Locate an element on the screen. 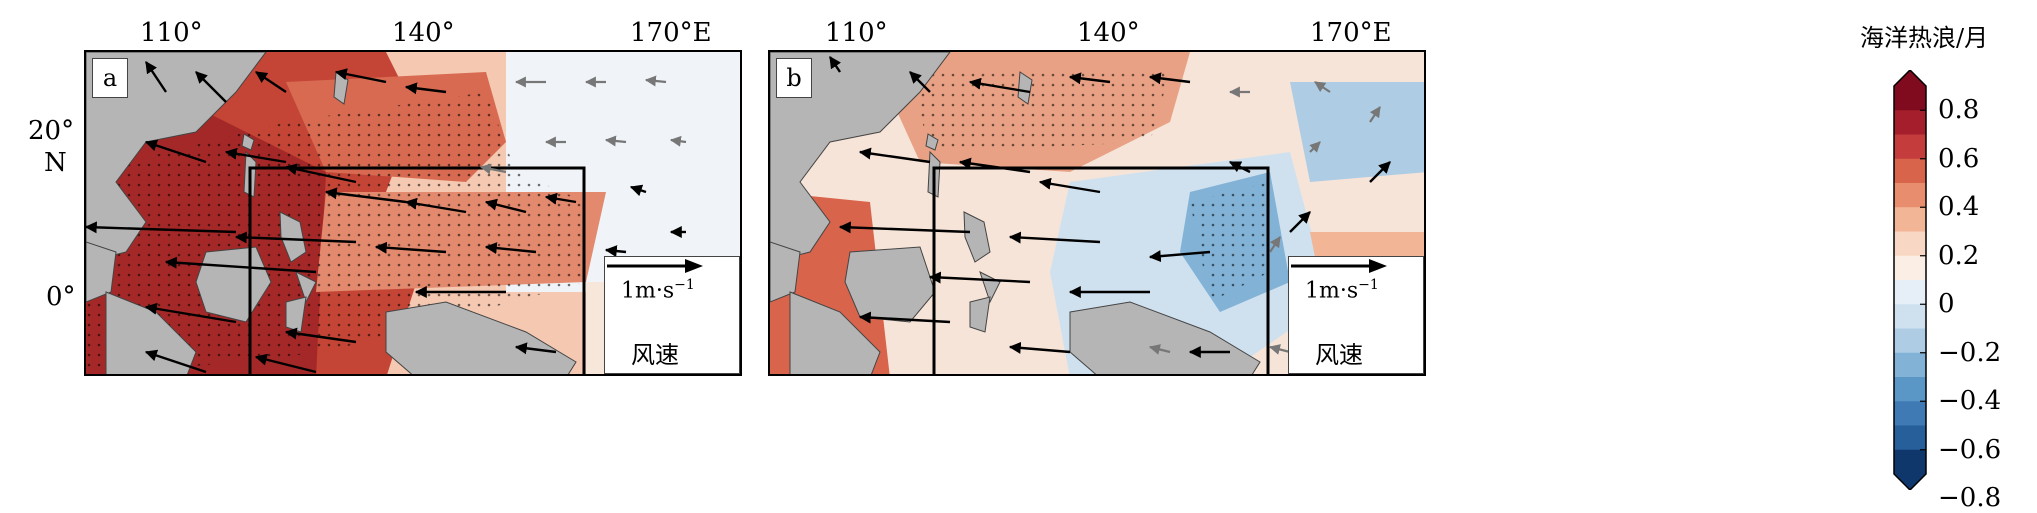 Image resolution: width=2037 pixels, height=513 pixels. panel-a-land-celebes is located at coordinates (296, 314).